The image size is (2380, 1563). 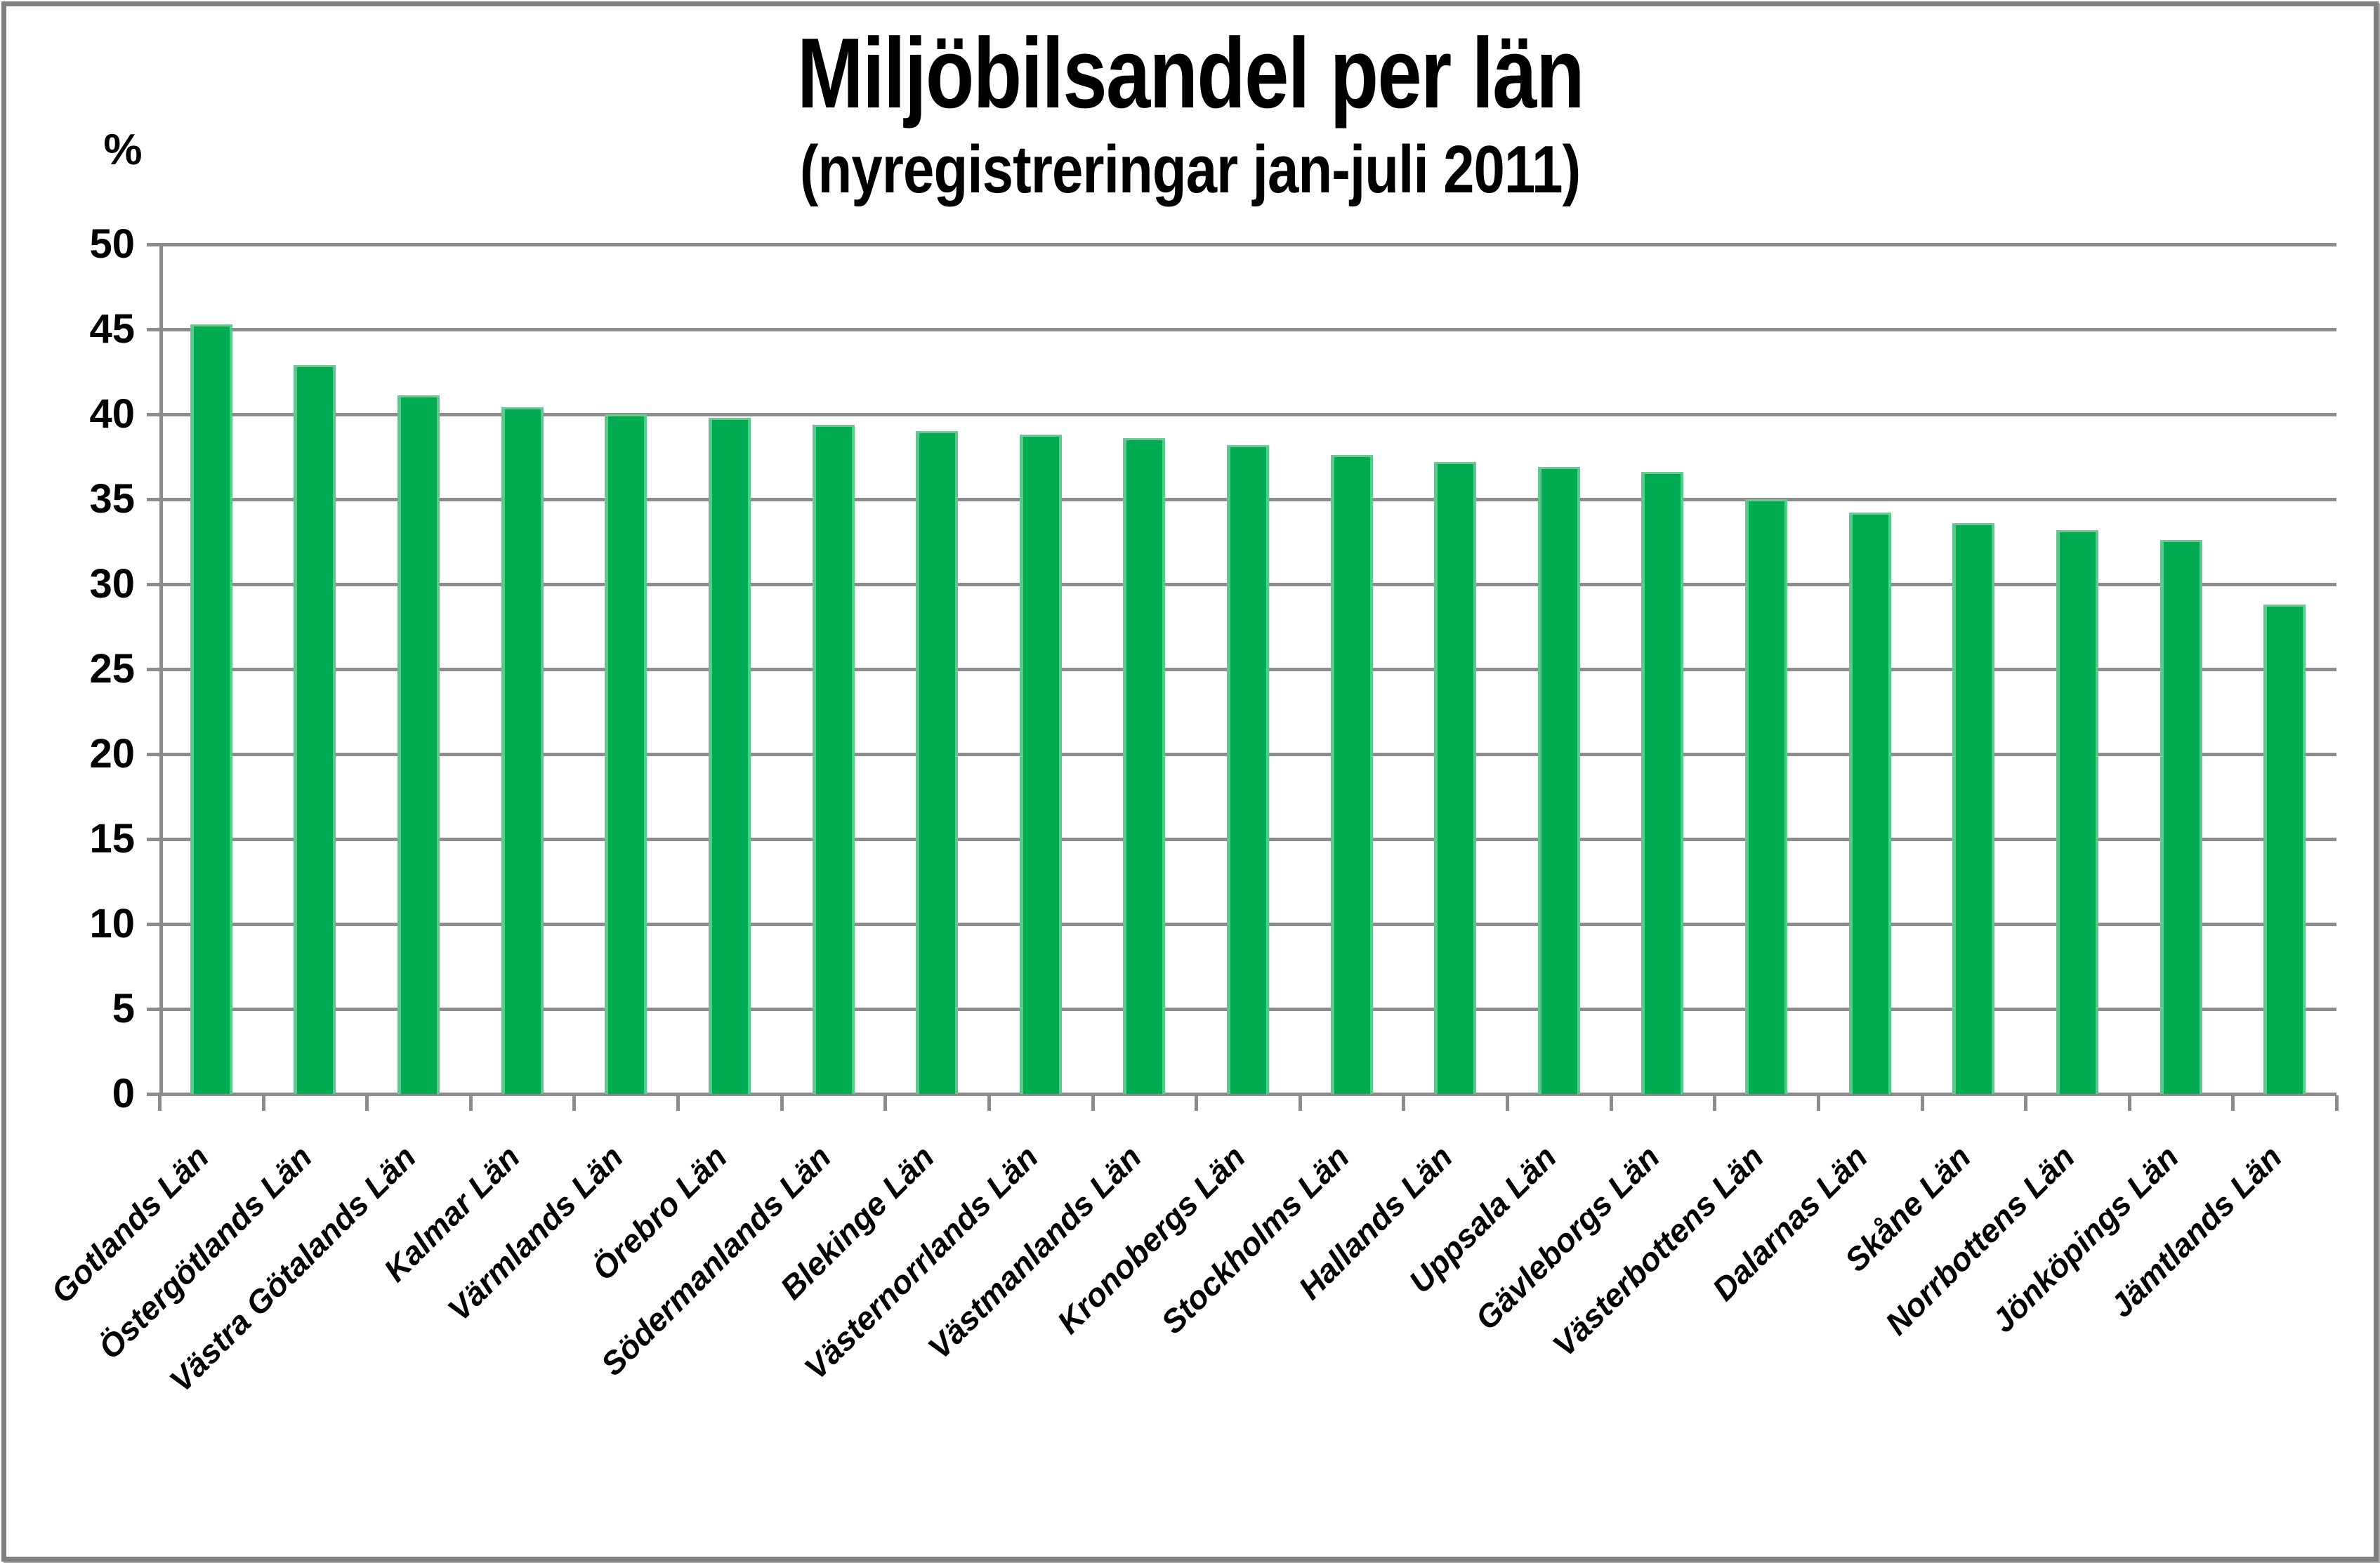 I want to click on bar-Örebro Län, so click(x=729, y=755).